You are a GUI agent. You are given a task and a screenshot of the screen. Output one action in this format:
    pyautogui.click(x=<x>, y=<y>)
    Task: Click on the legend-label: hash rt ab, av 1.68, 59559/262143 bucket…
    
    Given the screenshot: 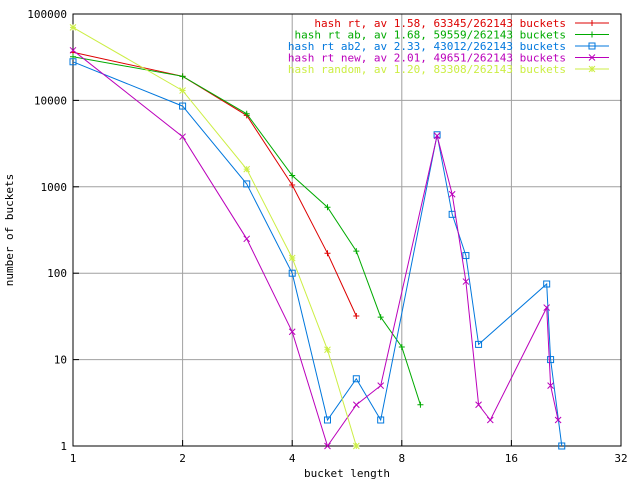 What is the action you would take?
    pyautogui.click(x=430, y=35)
    